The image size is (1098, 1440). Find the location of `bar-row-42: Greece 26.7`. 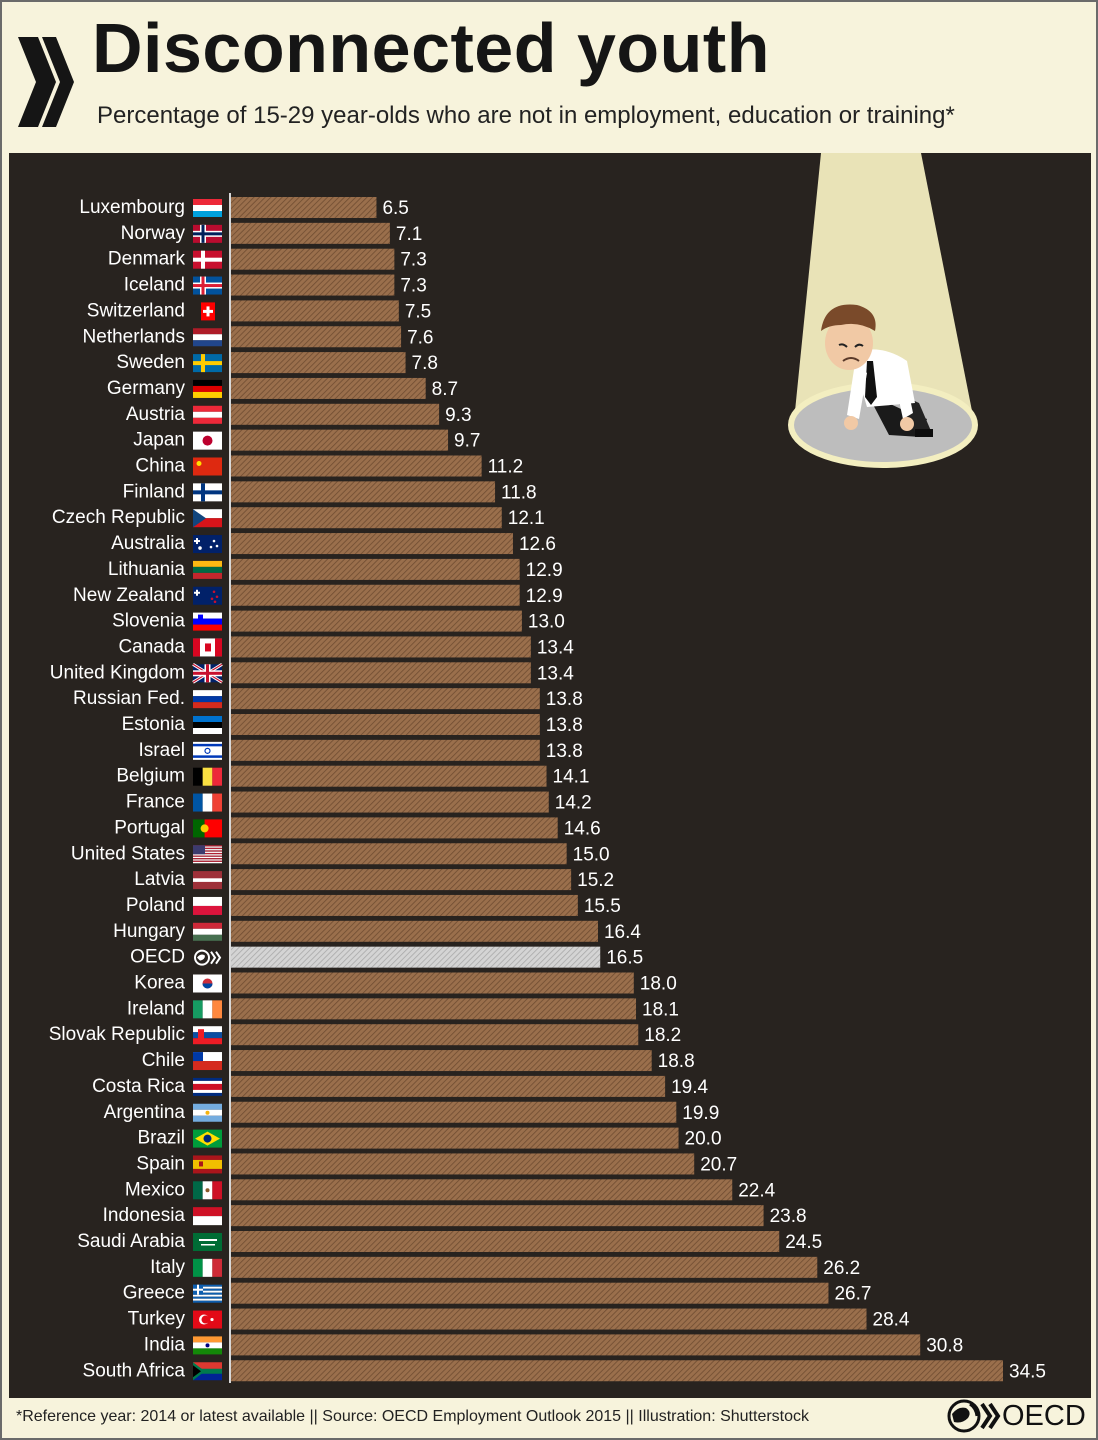

bar-row-42: Greece 26.7 is located at coordinates (497, 1293).